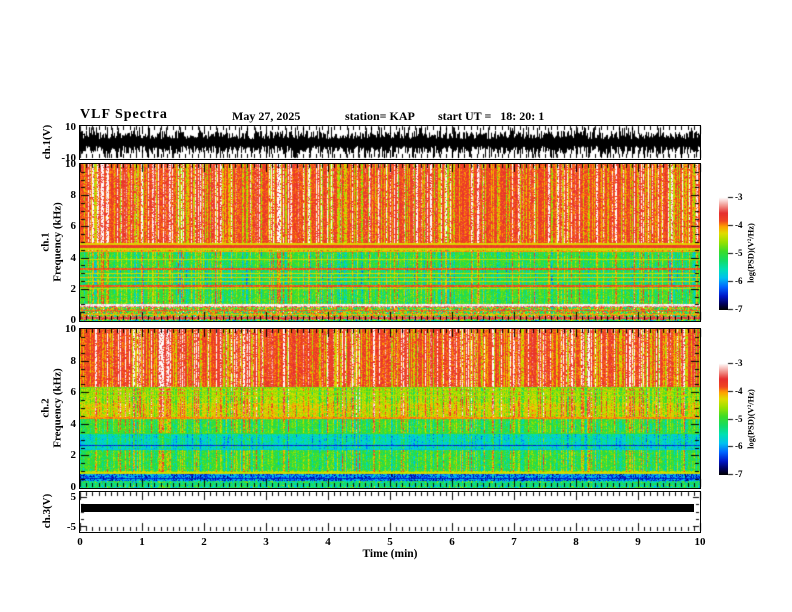 Image resolution: width=792 pixels, height=612 pixels. I want to click on ch3-y-tick-label: 5, so click(73, 497).